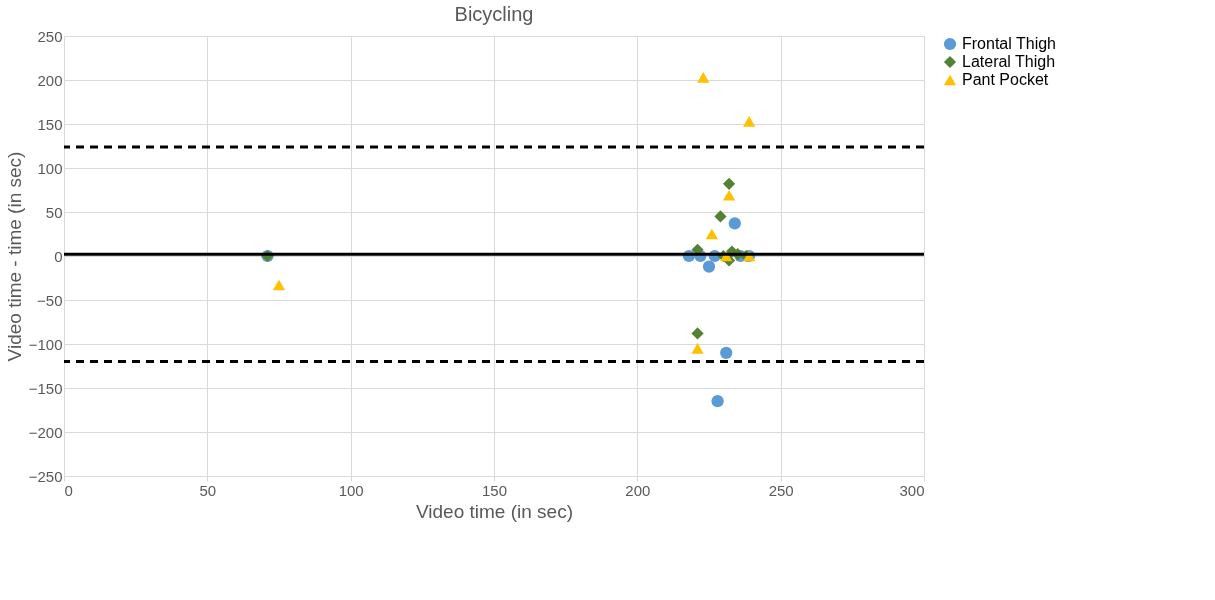  I want to click on legend-label: Lateral Thigh, so click(1009, 61).